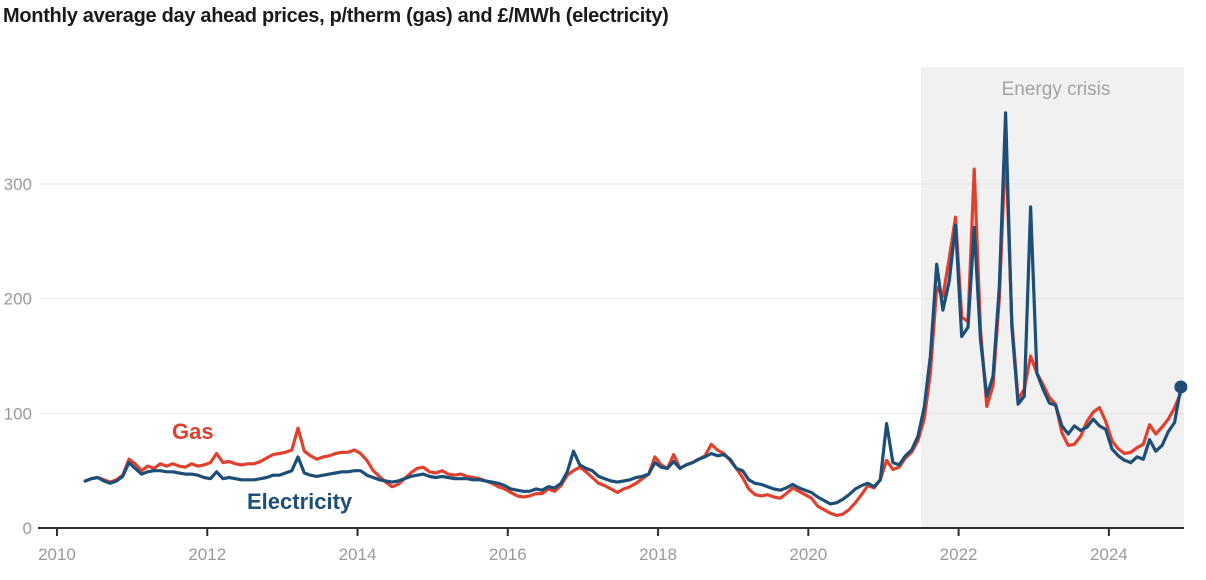 This screenshot has width=1206, height=580. I want to click on energy-crisis-label: Energy crisis, so click(1056, 89).